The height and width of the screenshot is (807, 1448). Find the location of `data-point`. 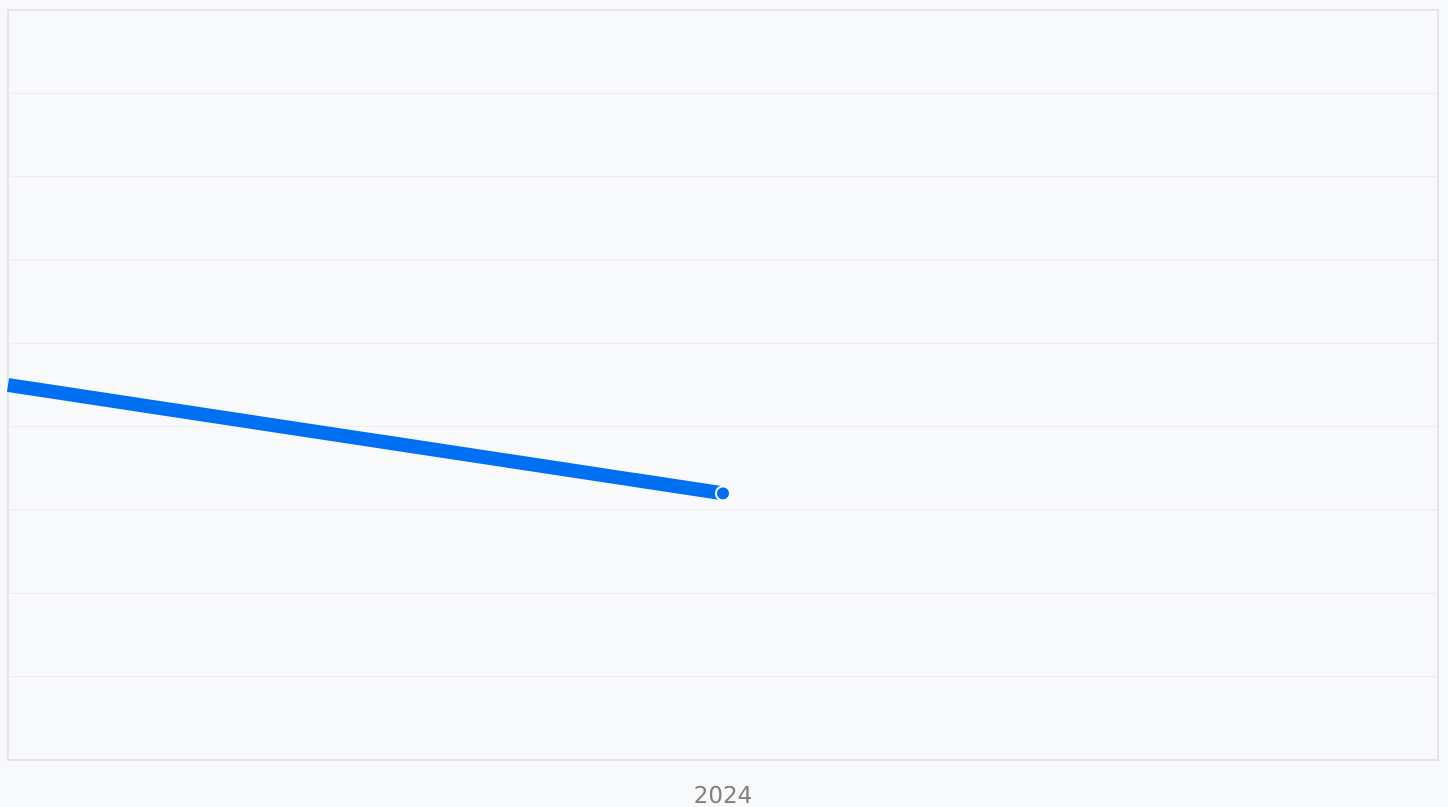

data-point is located at coordinates (723, 493).